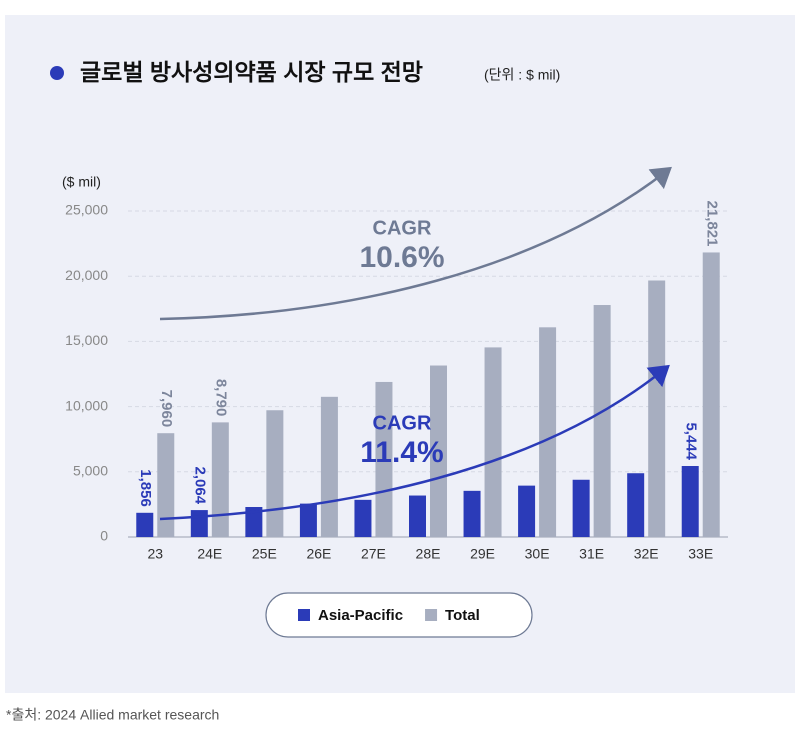  Describe the element at coordinates (401, 452) in the screenshot. I see `annotation-value: 11.4%` at that location.